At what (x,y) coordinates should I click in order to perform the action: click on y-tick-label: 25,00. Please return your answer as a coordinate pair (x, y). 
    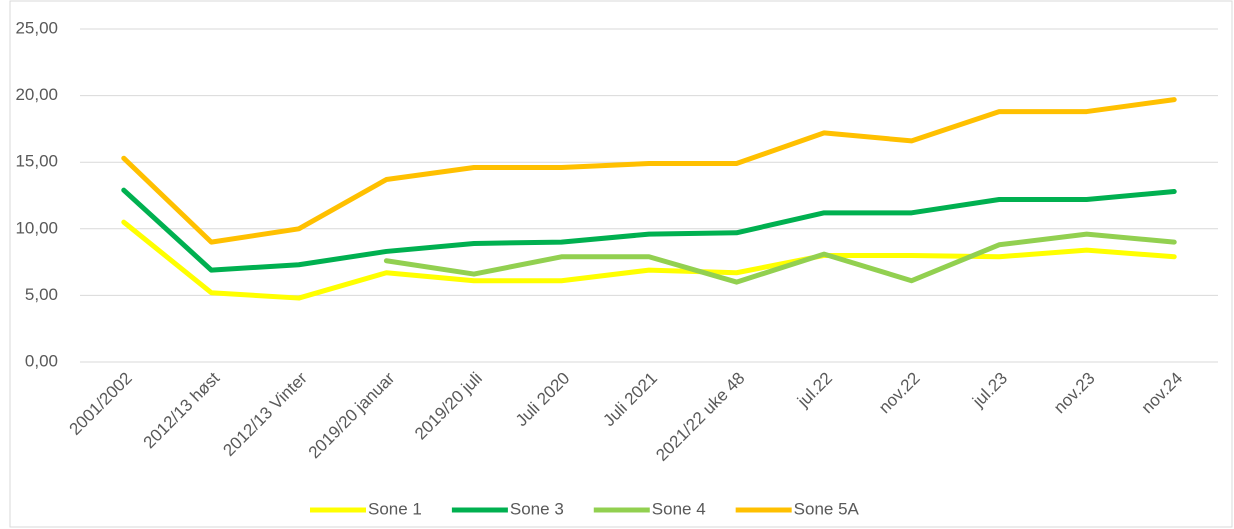
    Looking at the image, I should click on (36, 27).